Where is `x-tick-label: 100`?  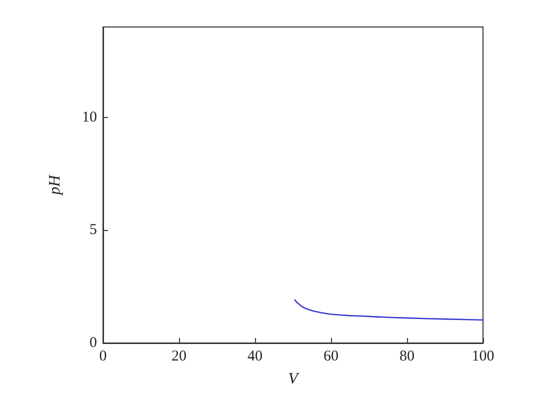
x-tick-label: 100 is located at coordinates (483, 356).